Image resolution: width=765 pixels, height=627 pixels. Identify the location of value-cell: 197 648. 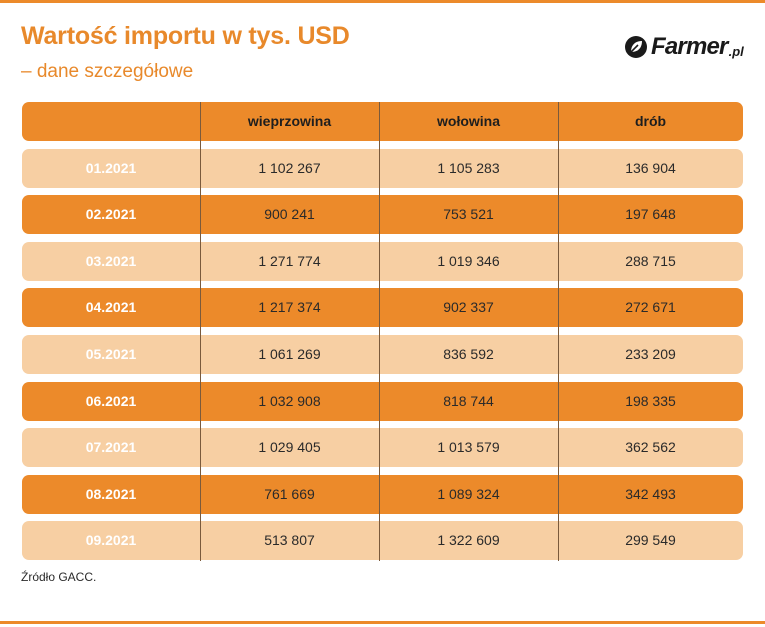
(650, 214).